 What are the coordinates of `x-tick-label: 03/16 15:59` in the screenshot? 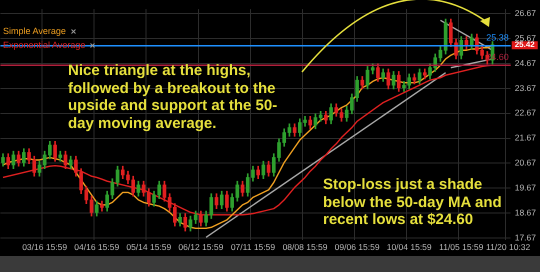 It's located at (45, 247).